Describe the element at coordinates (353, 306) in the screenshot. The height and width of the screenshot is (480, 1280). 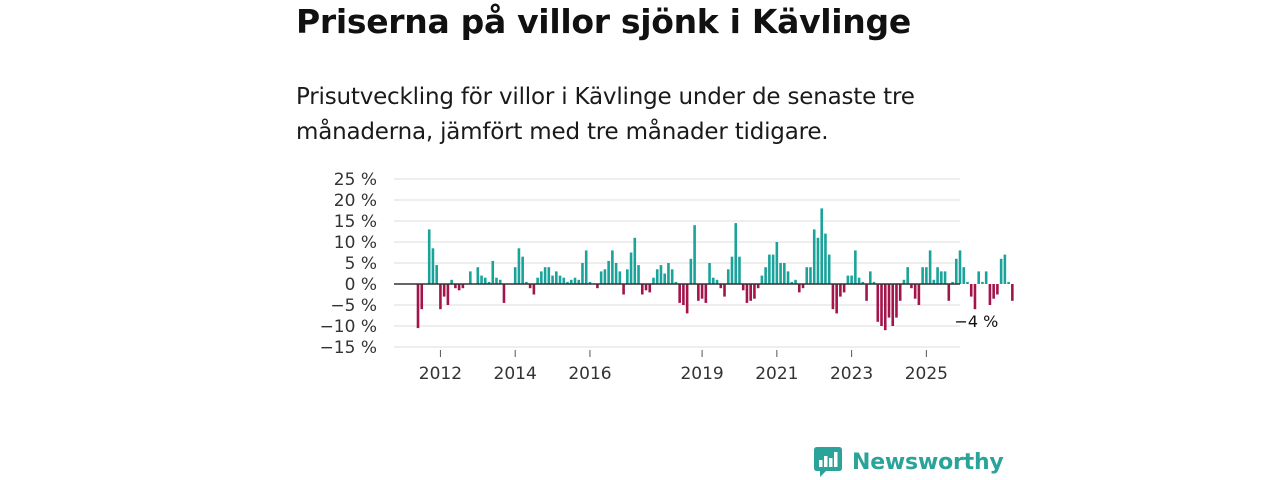
I see `y-tick-label: −5 %` at that location.